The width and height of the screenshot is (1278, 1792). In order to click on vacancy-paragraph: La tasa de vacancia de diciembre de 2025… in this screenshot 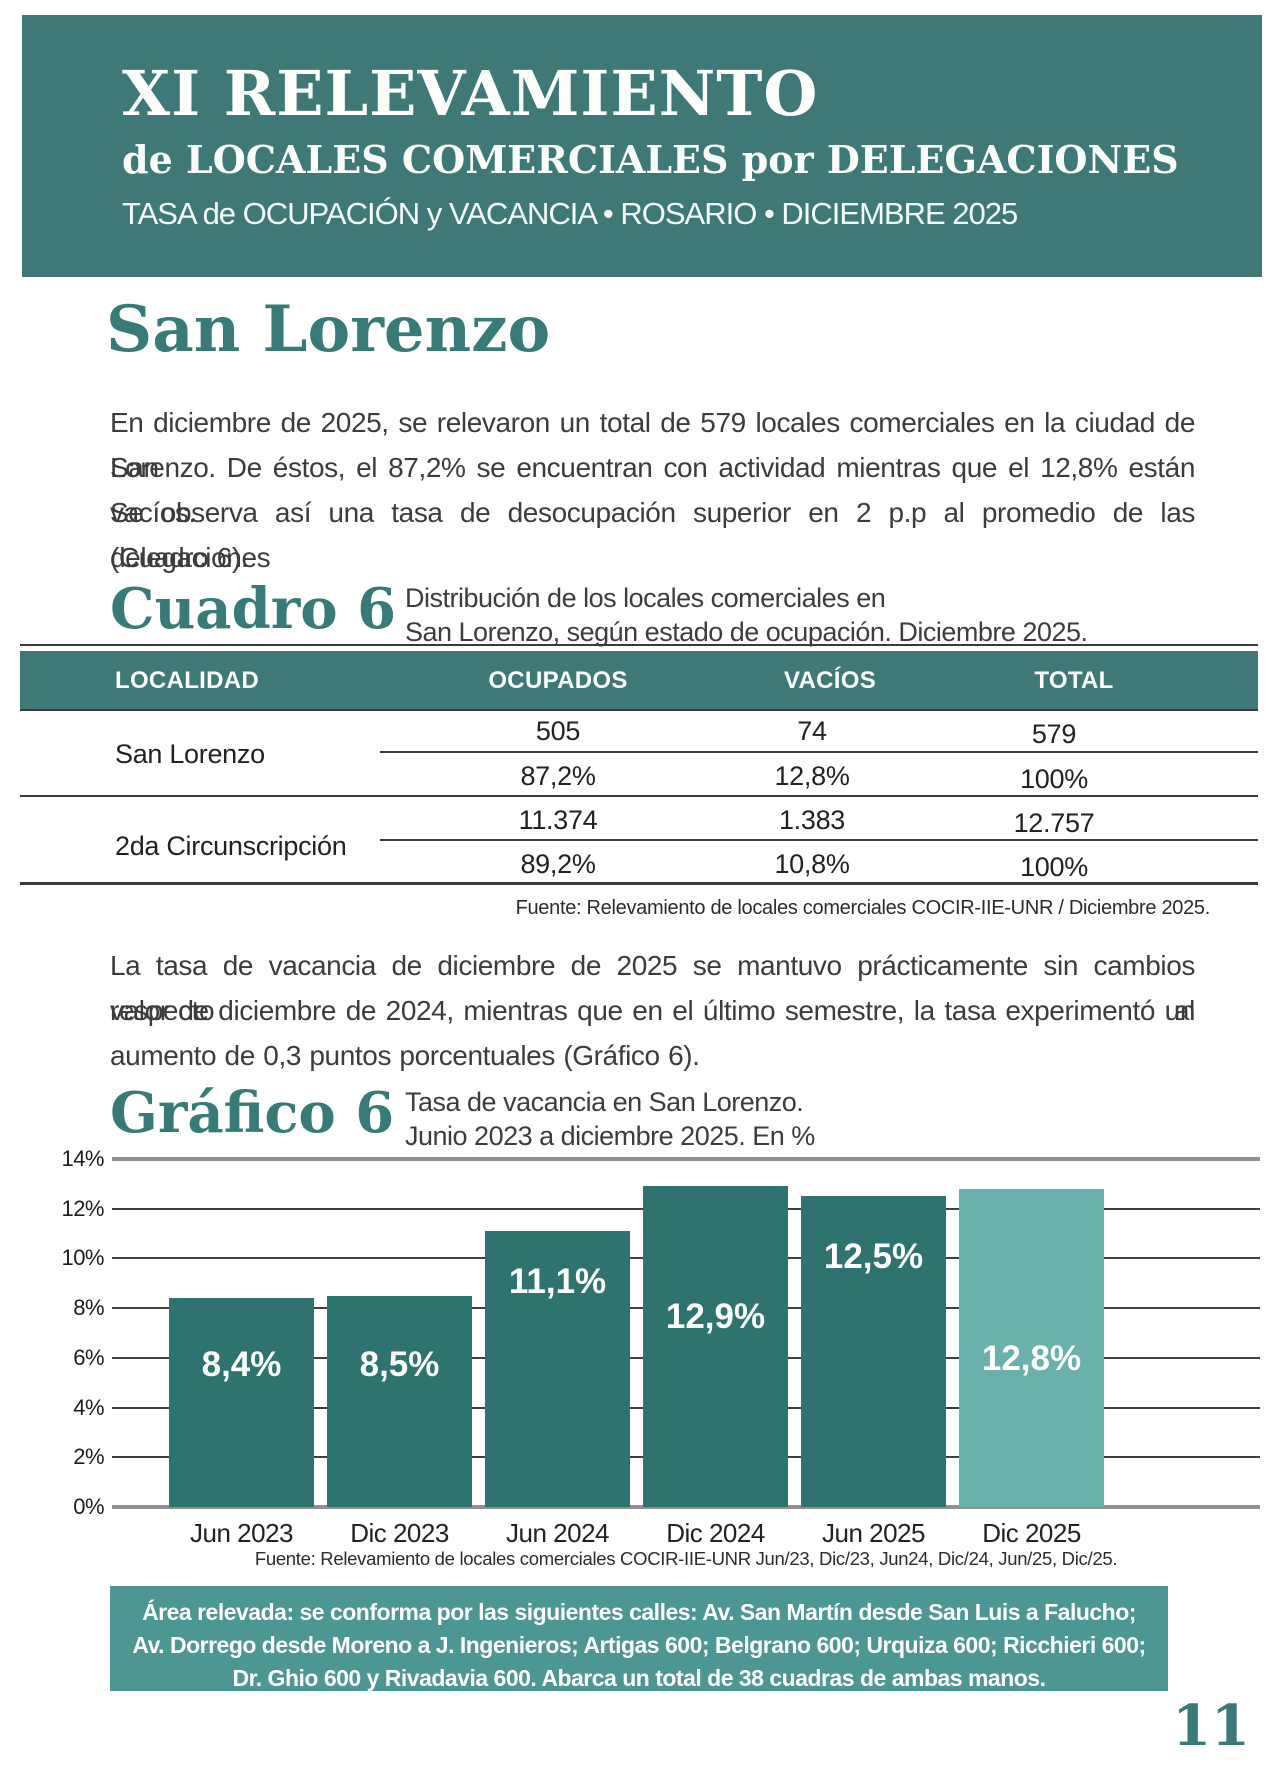, I will do `click(652, 1010)`.